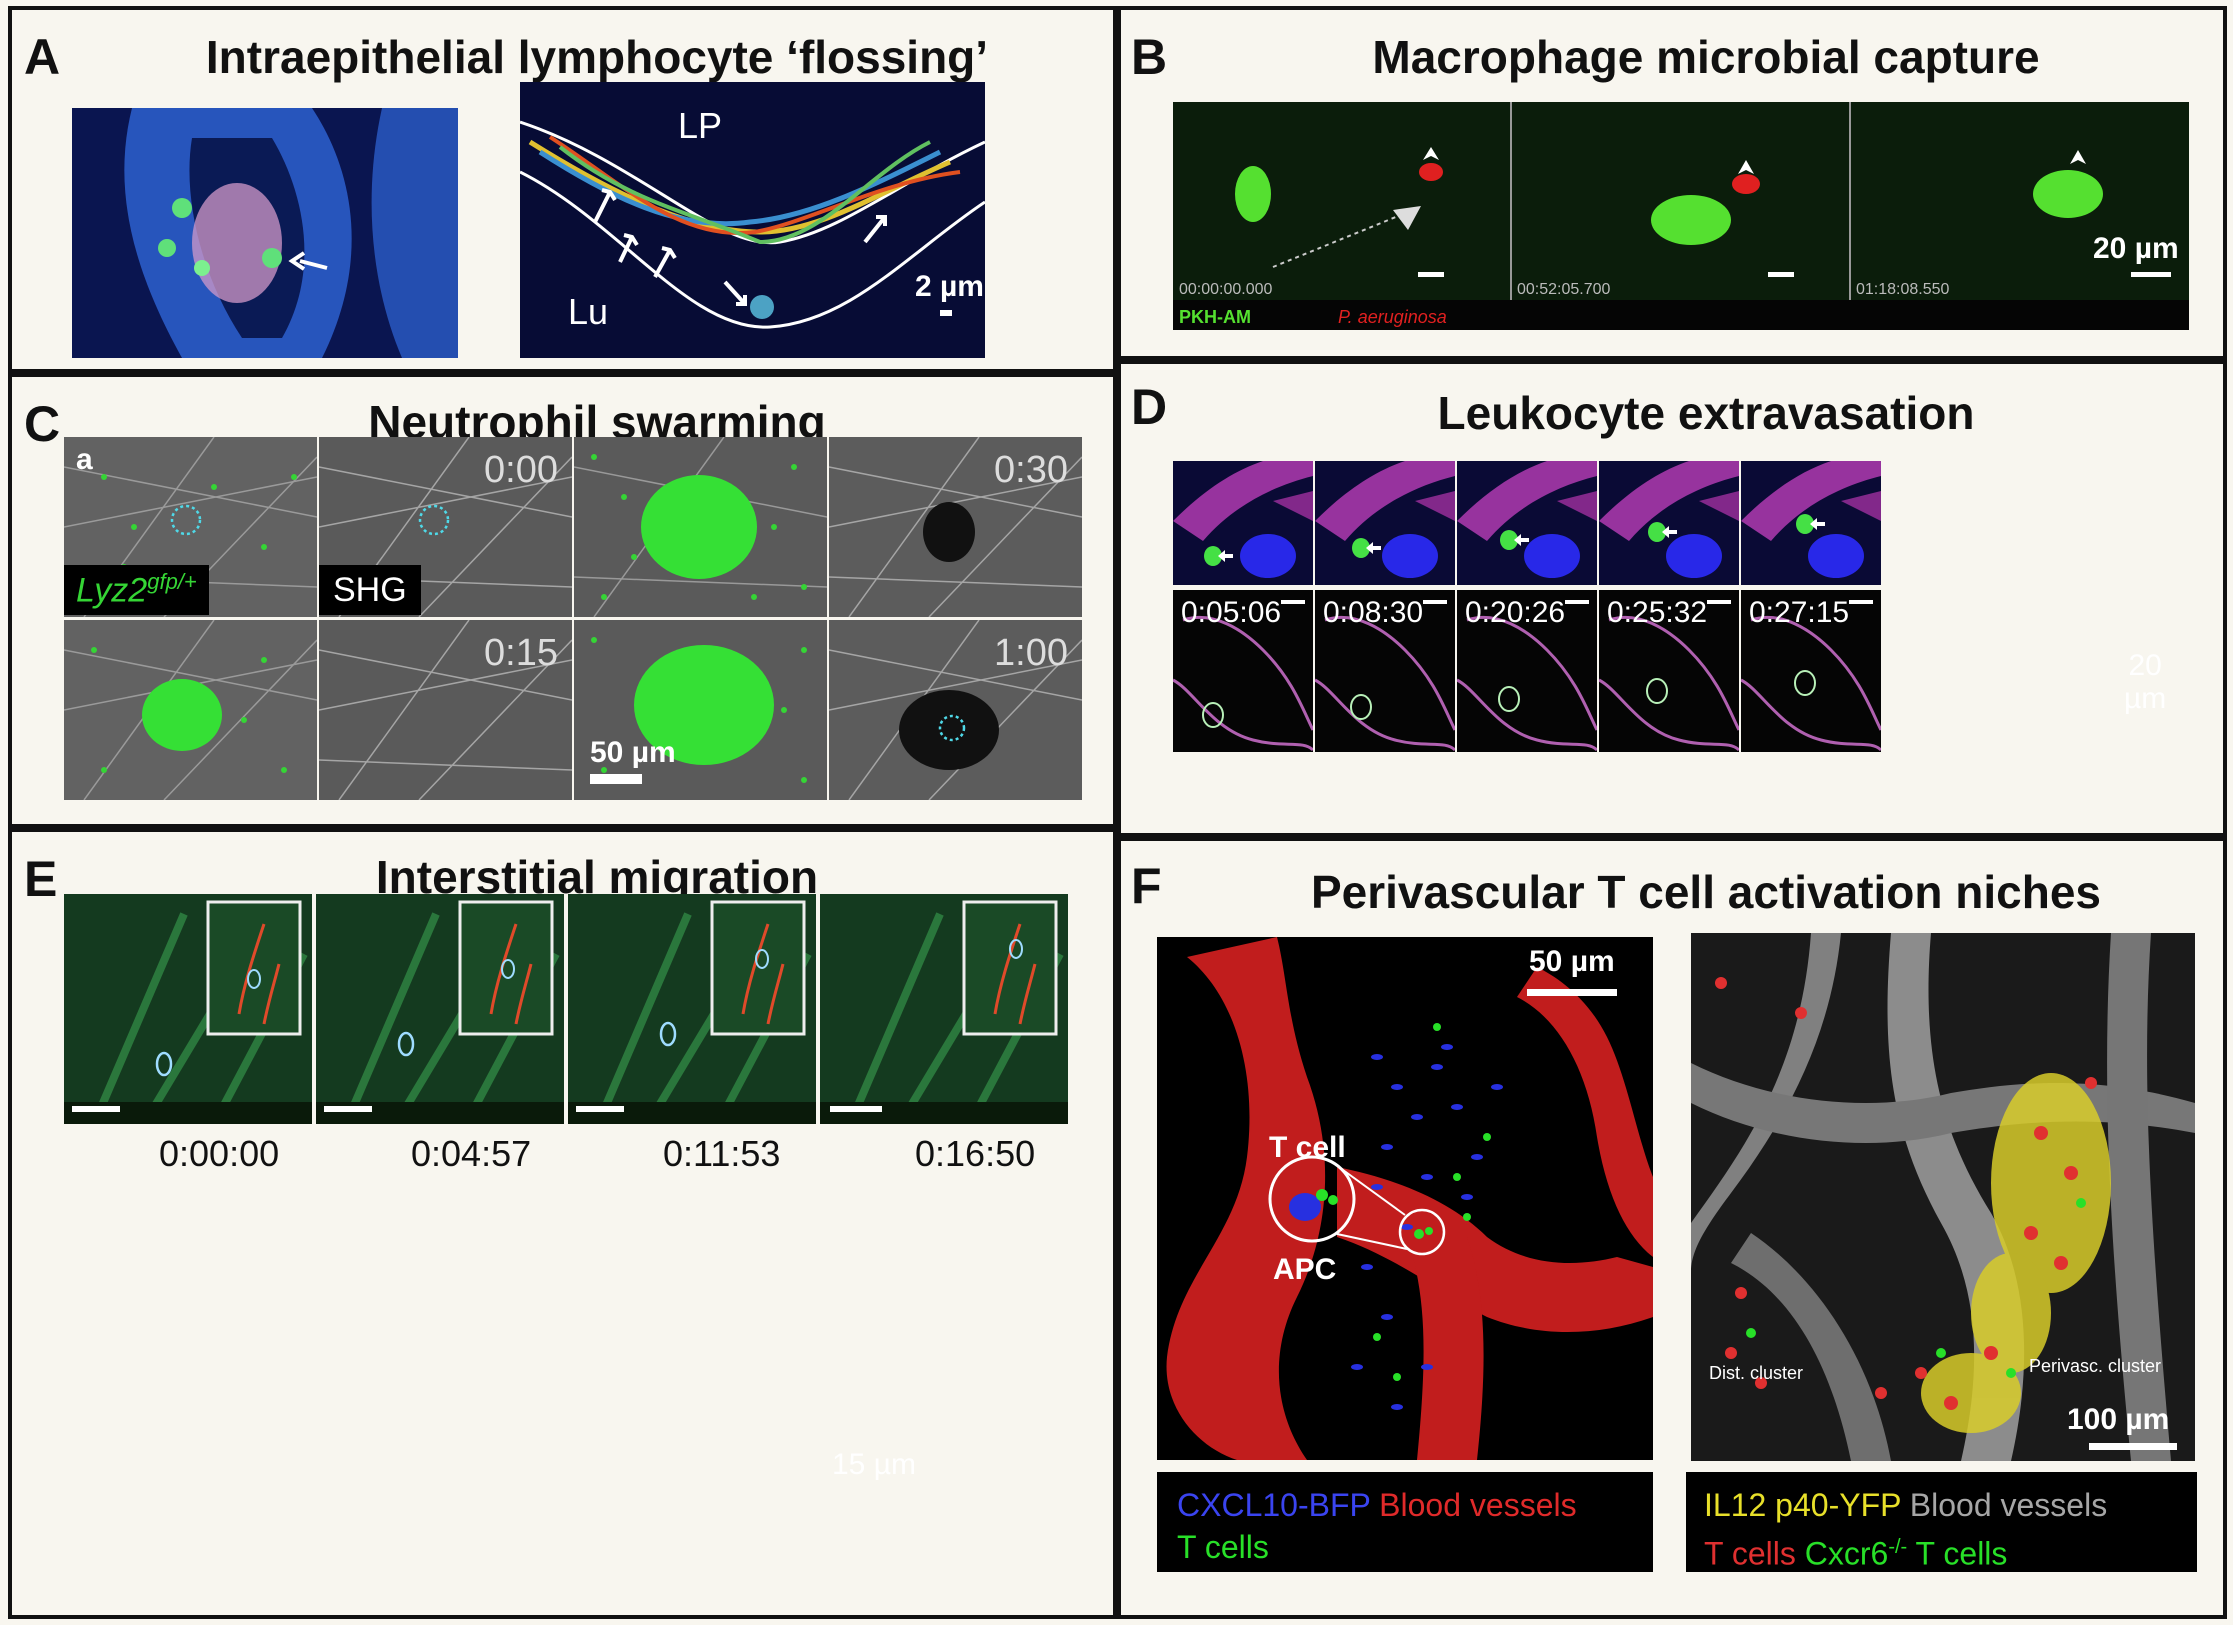  I want to click on legend-cxcl10: CXCL10-BFP, so click(1274, 1505).